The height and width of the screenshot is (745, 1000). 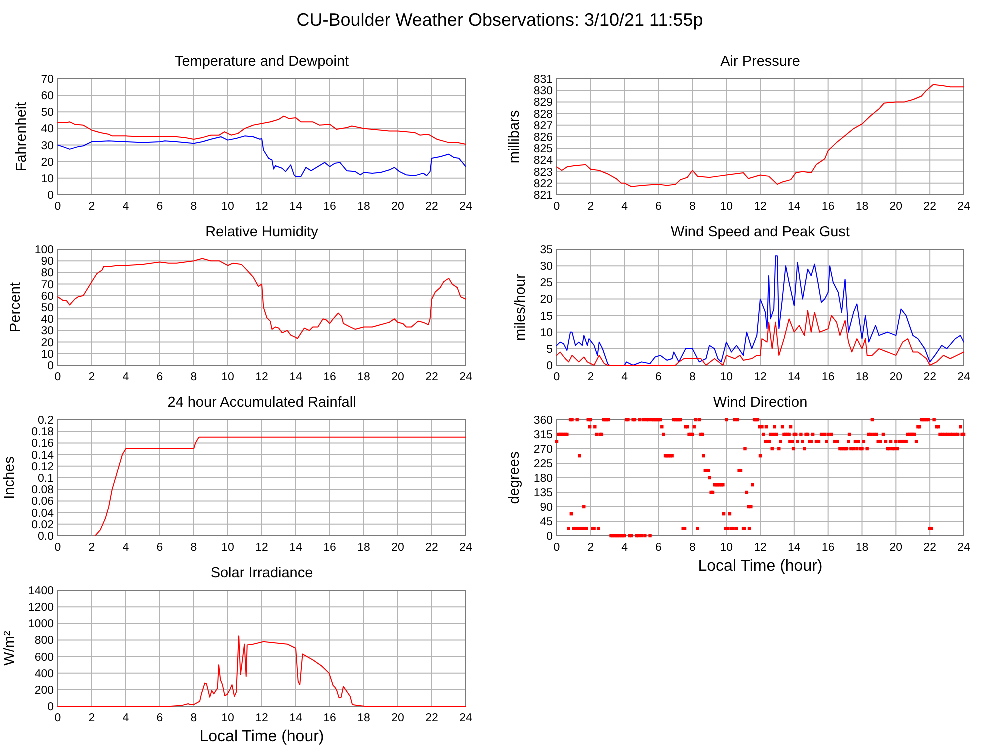 I want to click on y-axis-title: miles/hour, so click(x=521, y=307).